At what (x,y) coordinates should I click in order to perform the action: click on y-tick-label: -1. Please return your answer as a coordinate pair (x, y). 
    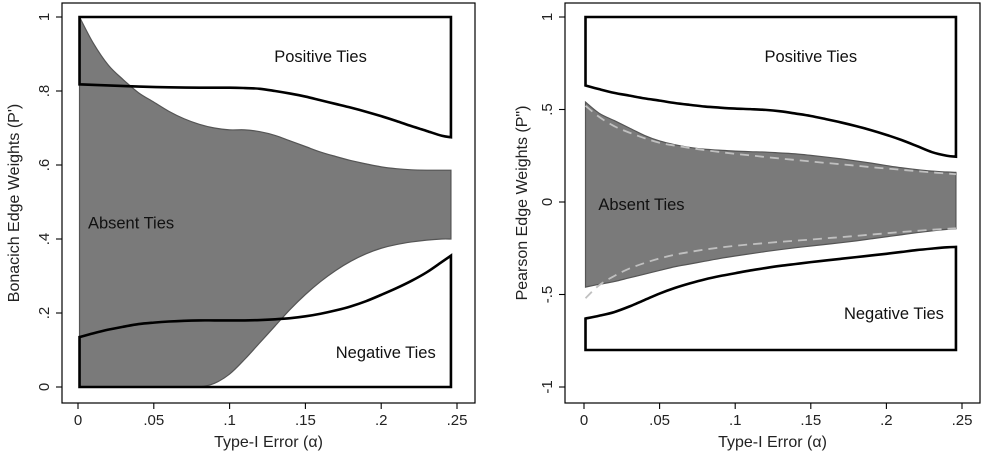
    Looking at the image, I should click on (547, 386).